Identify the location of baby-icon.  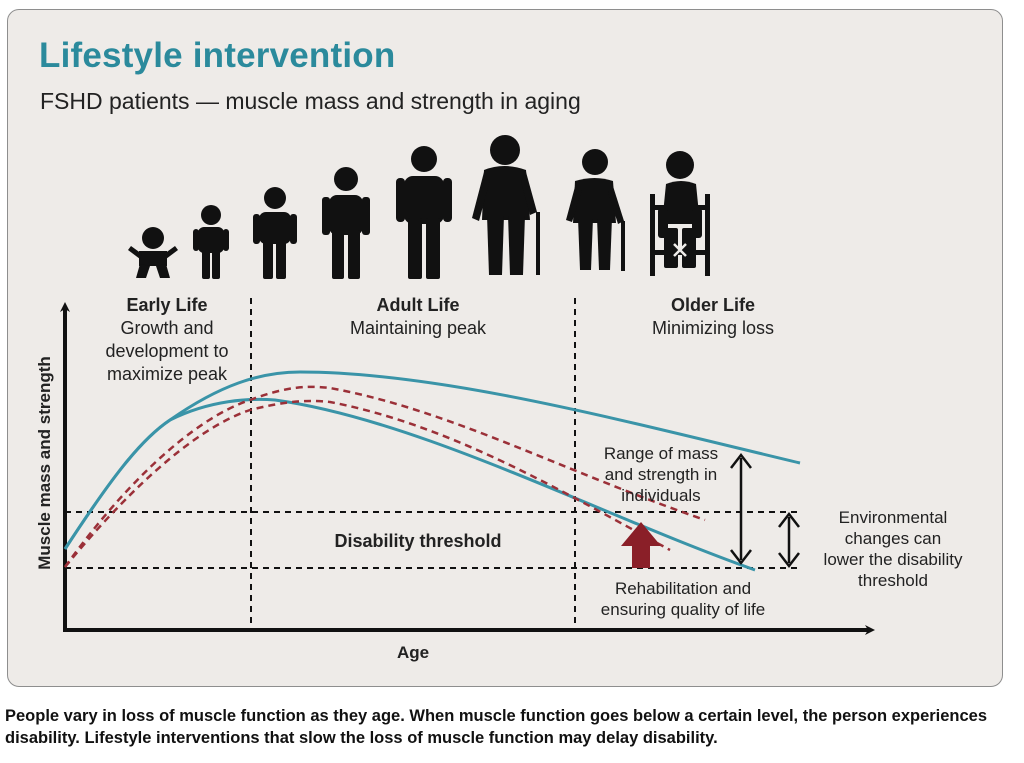
(153, 252).